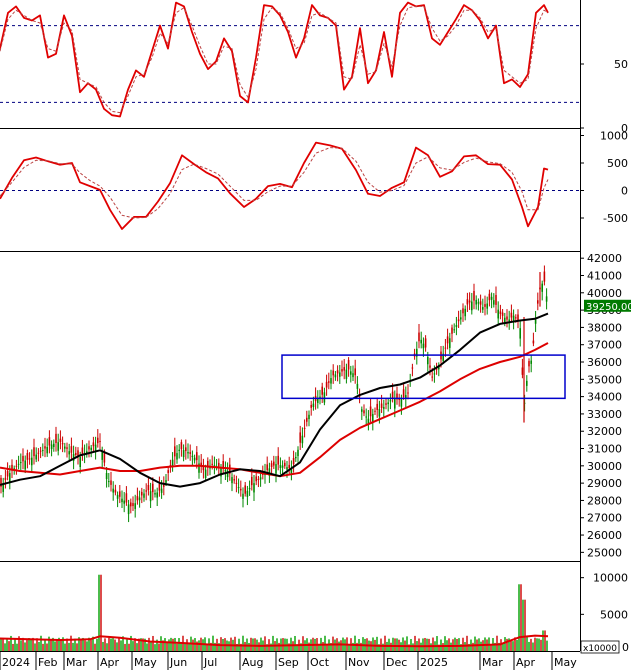 The height and width of the screenshot is (670, 631). I want to click on volume-panel: 10000 5000 x10000 0, so click(314, 613).